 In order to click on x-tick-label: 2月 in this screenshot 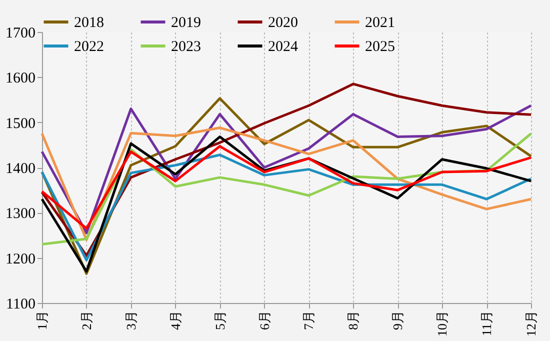, I will do `click(86, 320)`.